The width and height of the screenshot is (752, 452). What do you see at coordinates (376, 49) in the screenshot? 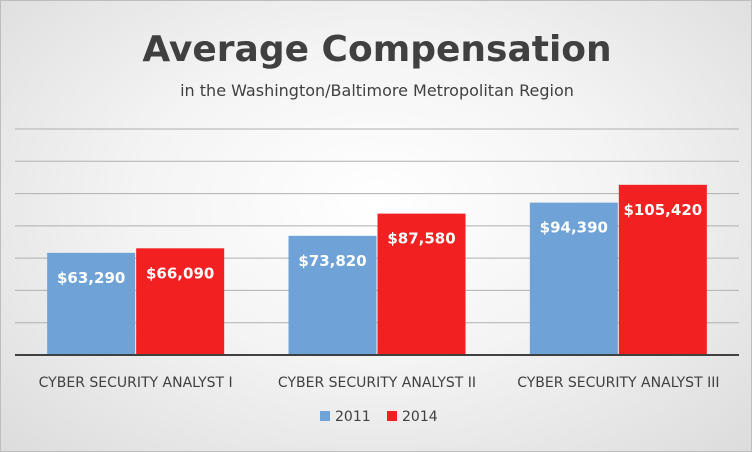
I see `chart-title: Average Compensation` at bounding box center [376, 49].